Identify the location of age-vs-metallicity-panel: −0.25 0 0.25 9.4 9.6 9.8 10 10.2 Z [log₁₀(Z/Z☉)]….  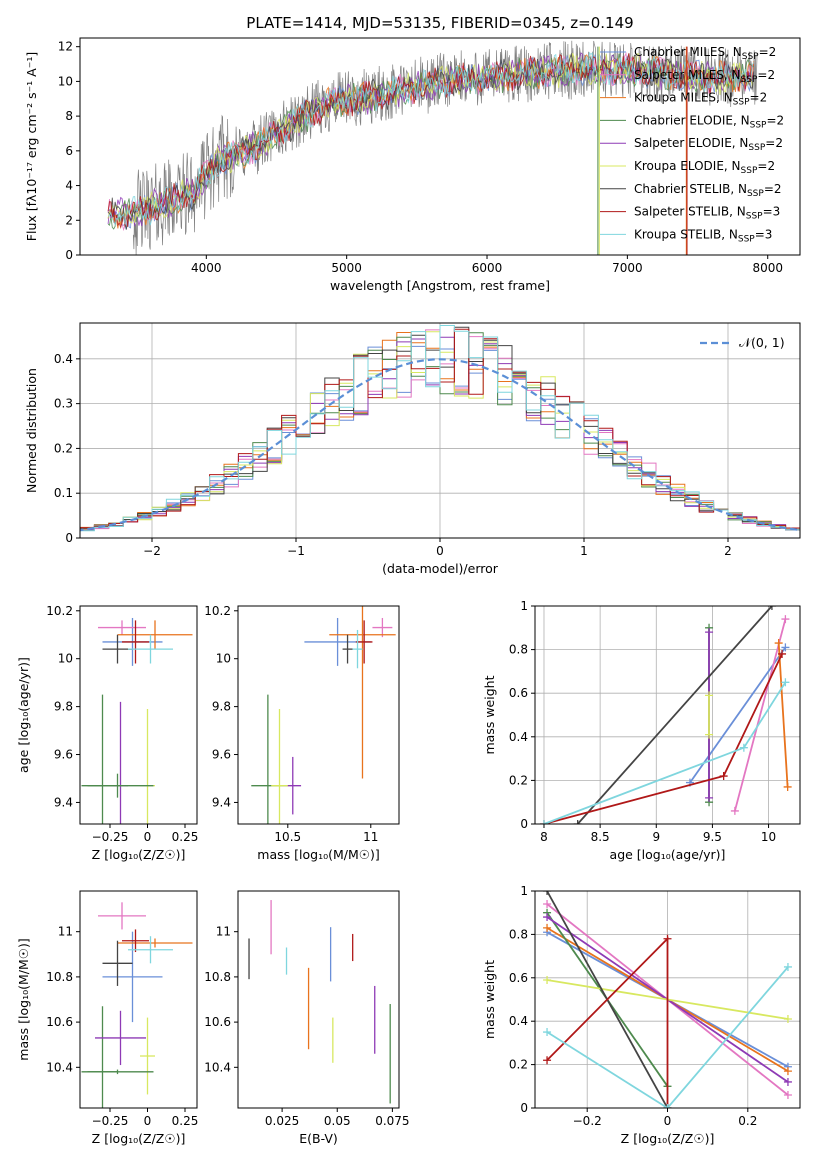
(107, 733).